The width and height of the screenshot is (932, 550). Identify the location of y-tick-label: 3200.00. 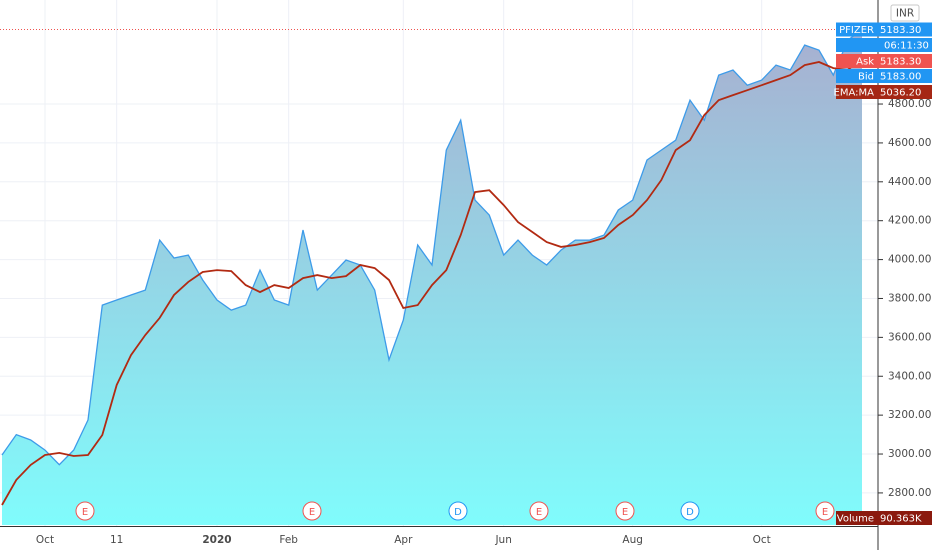
(909, 415).